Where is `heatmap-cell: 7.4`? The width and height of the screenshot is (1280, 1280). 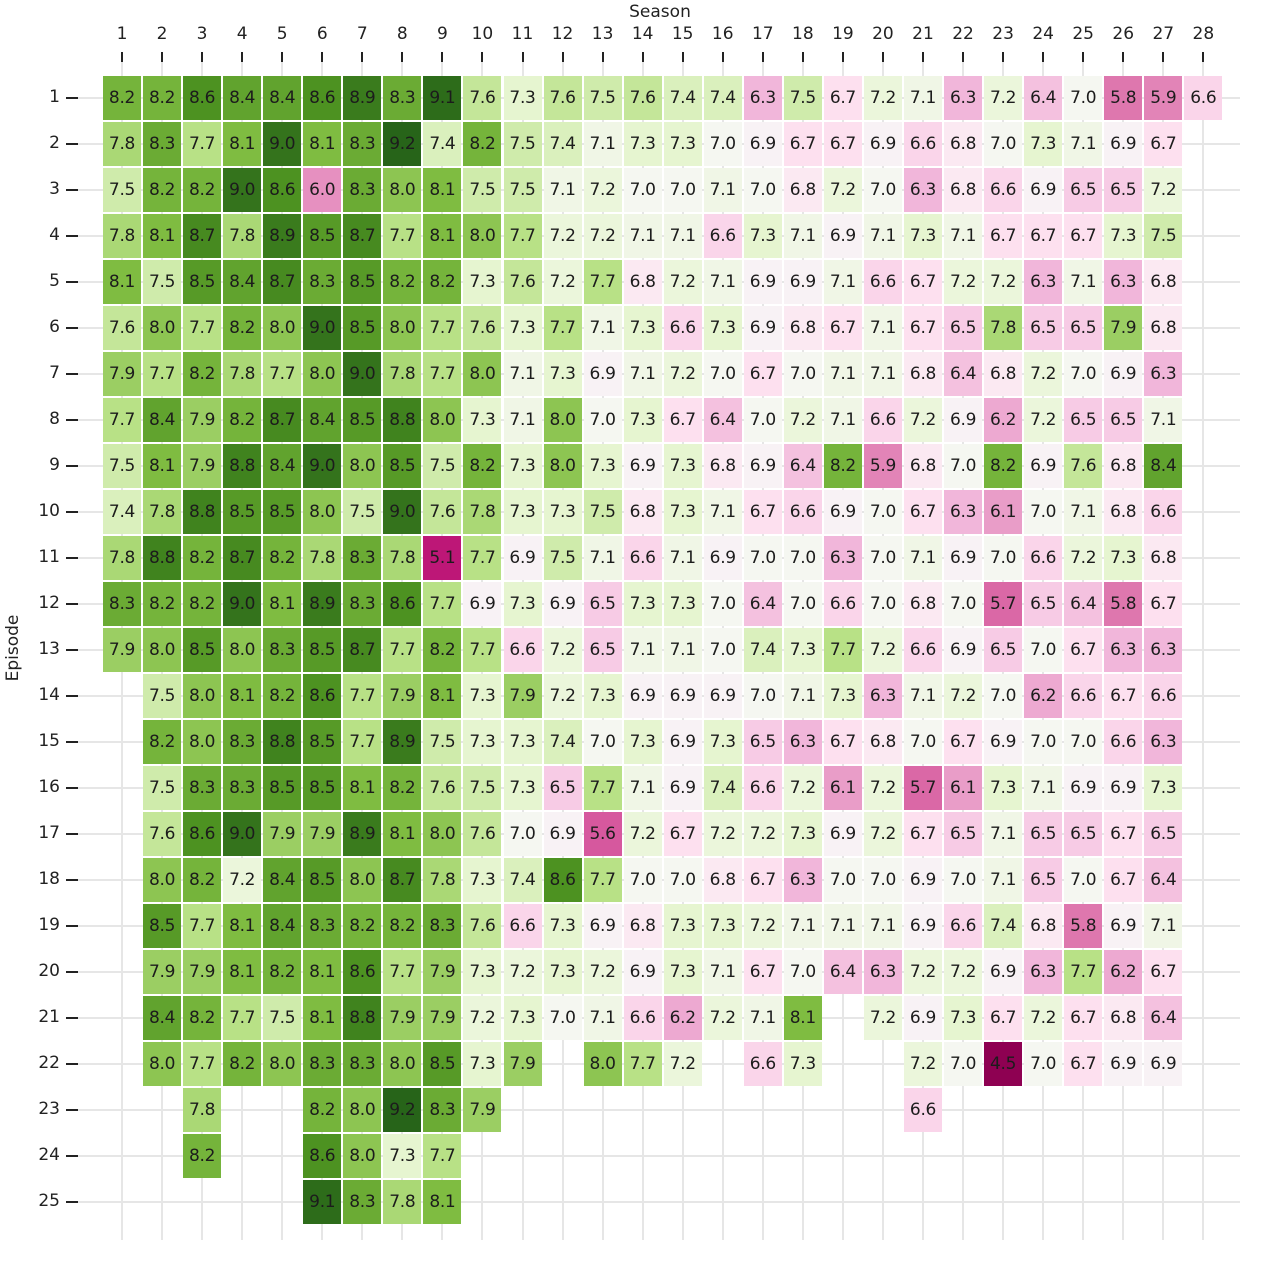
heatmap-cell: 7.4 is located at coordinates (562, 144).